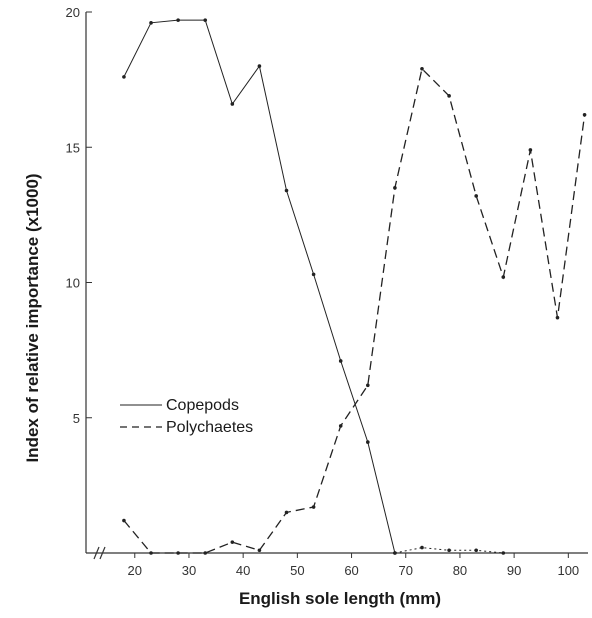 This screenshot has width=592, height=618. I want to click on x-tick-label: 90, so click(514, 570).